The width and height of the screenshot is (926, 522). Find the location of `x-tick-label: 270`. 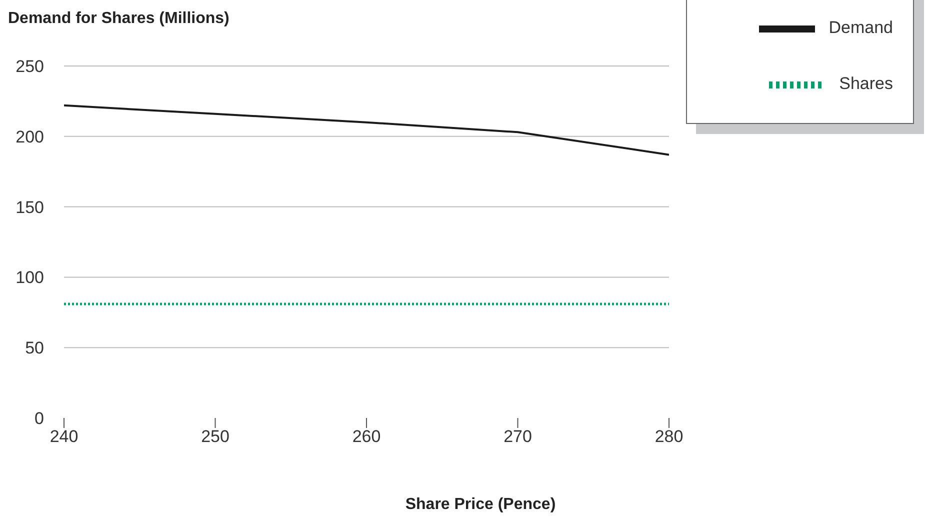

x-tick-label: 270 is located at coordinates (518, 436).